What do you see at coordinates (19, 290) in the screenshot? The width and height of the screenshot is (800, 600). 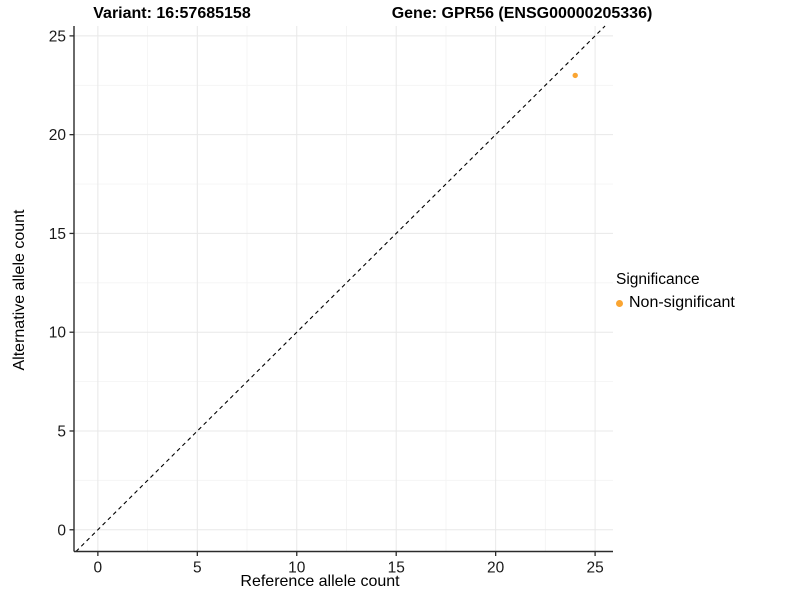 I see `y-axis-label: Alternative allele count` at bounding box center [19, 290].